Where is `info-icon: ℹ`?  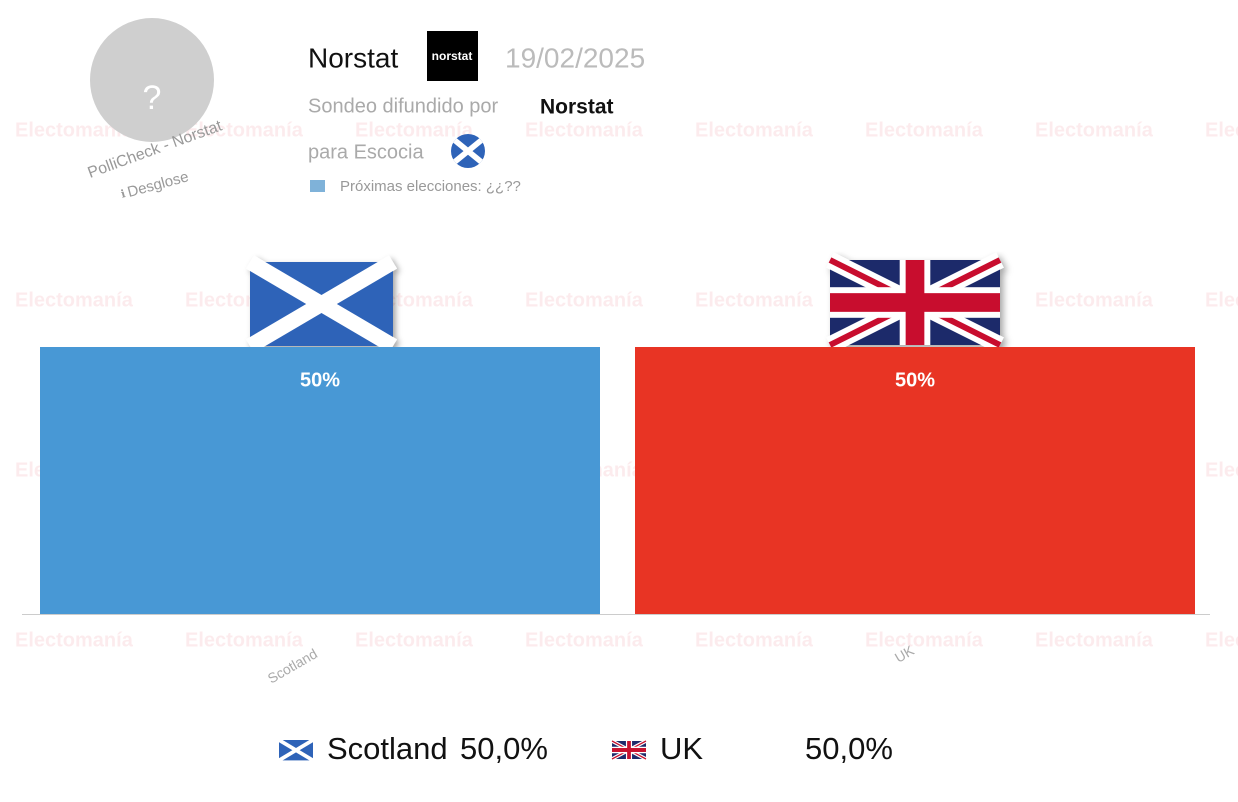 info-icon: ℹ is located at coordinates (123, 194).